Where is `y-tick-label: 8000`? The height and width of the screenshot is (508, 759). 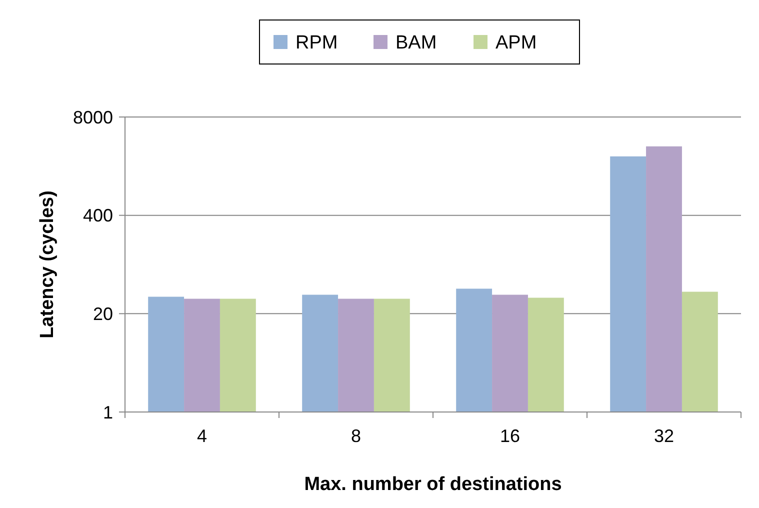 y-tick-label: 8000 is located at coordinates (92, 117).